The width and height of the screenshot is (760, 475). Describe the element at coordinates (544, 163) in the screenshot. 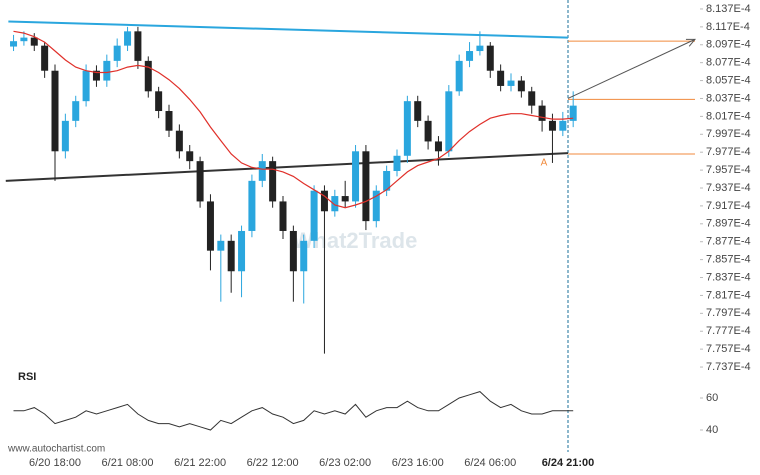

I see `pattern-label: A` at that location.